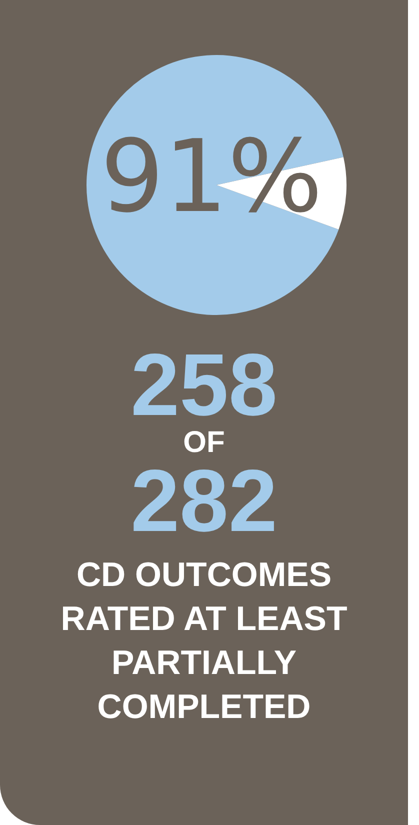  What do you see at coordinates (204, 641) in the screenshot?
I see `text: CD OUTCOMES RATED AT LEAST PARTIALLY COMPLETED` at bounding box center [204, 641].